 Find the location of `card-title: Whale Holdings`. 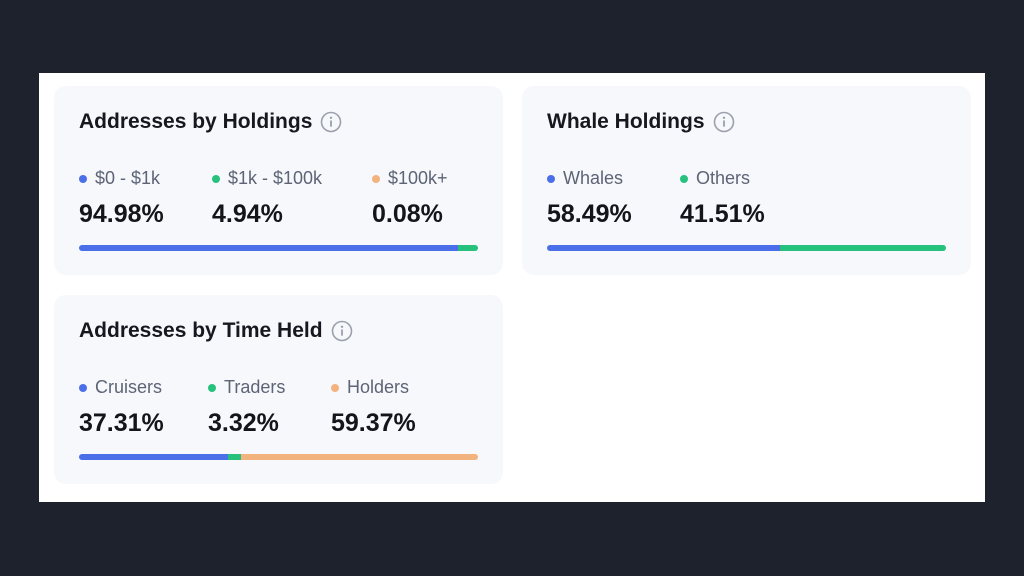

card-title: Whale Holdings is located at coordinates (641, 122).